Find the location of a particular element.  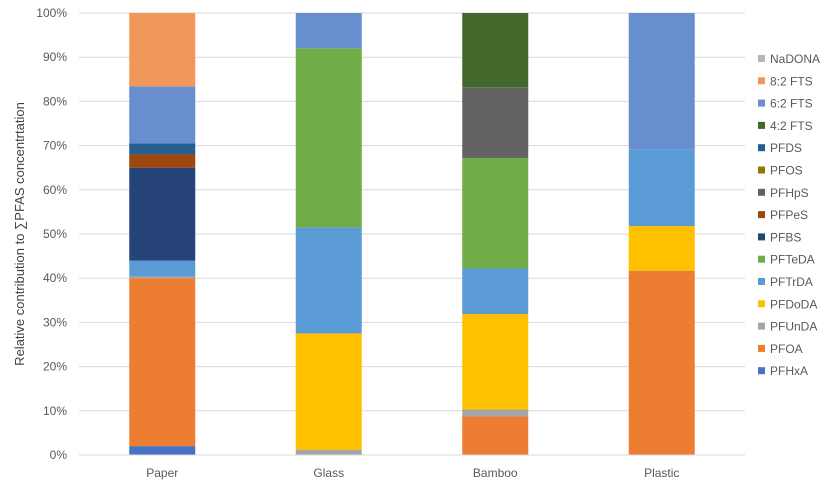

bar-segment-pfbs is located at coordinates (162, 214).